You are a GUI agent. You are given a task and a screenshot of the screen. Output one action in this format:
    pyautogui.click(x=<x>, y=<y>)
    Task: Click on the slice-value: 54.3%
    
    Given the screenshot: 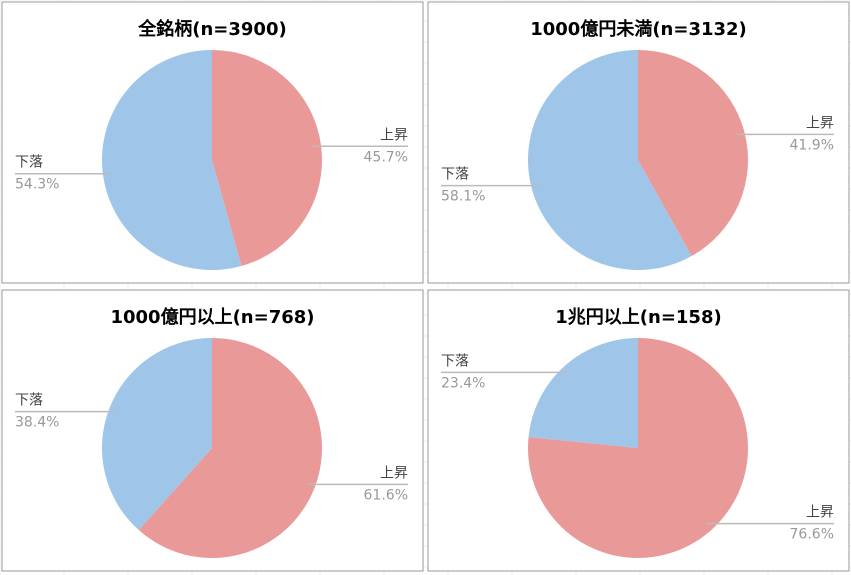 What is the action you would take?
    pyautogui.click(x=37, y=185)
    